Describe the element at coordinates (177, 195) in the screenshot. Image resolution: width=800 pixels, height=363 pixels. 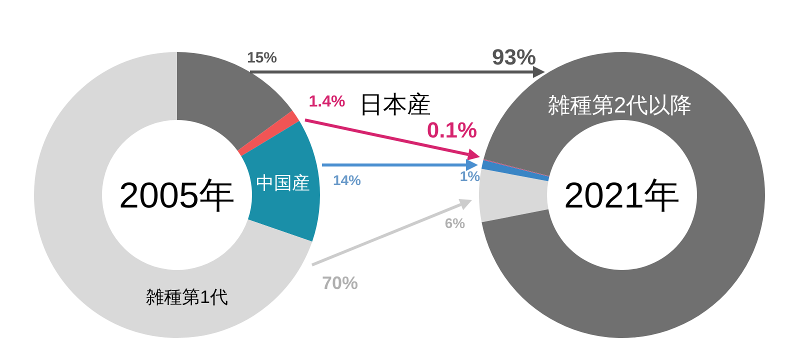
I see `text: 2005年` at that location.